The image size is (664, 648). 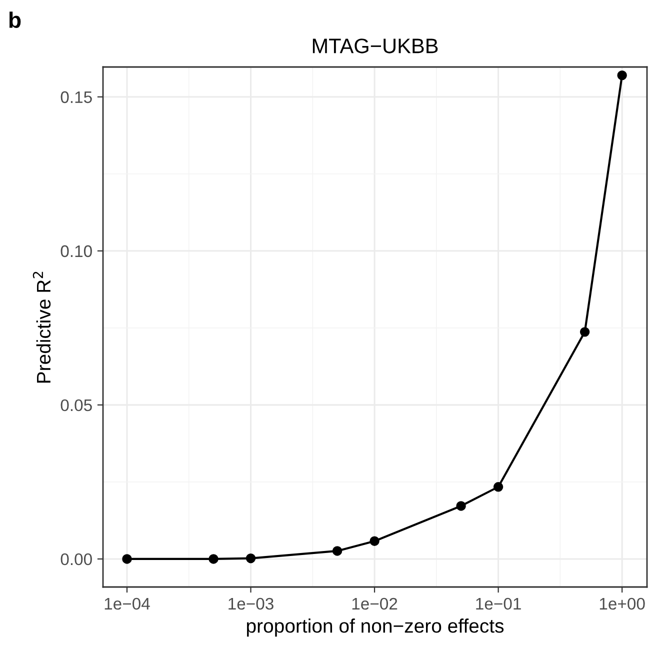 I want to click on y-tick-label: 0.15, so click(x=76, y=97).